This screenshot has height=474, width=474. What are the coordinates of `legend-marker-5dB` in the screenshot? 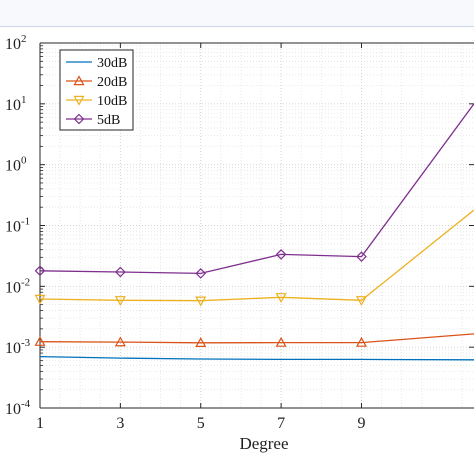 It's located at (79, 119).